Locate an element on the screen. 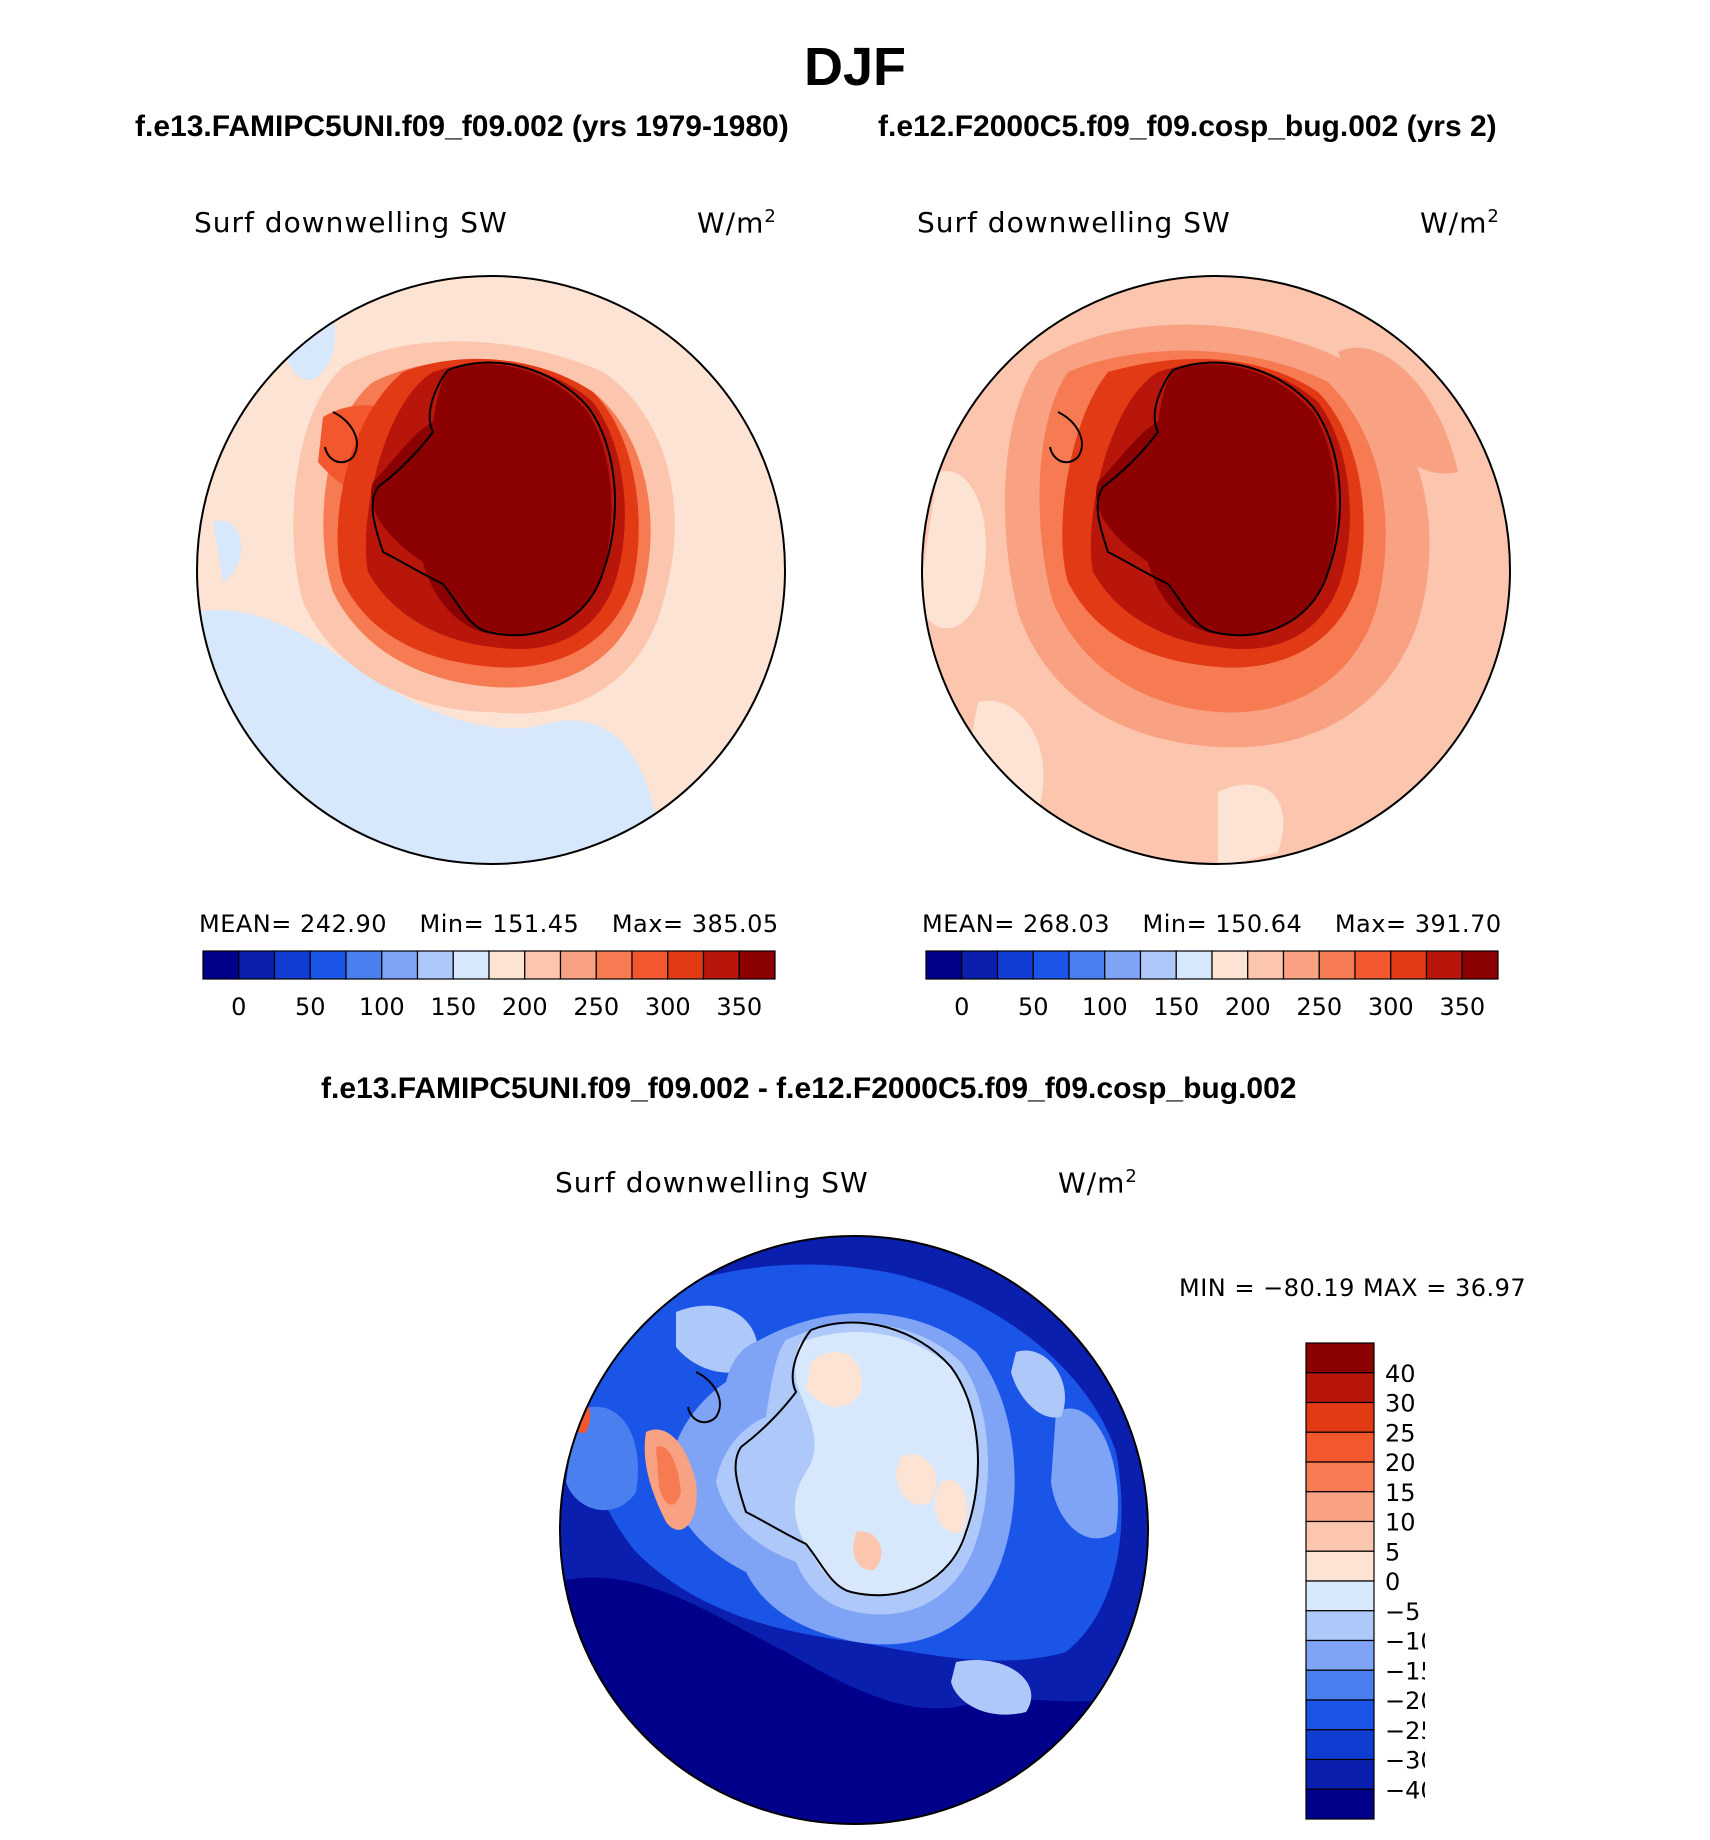 The width and height of the screenshot is (1710, 1840). diff-colorbar-tick-label: 10 is located at coordinates (1400, 1523).